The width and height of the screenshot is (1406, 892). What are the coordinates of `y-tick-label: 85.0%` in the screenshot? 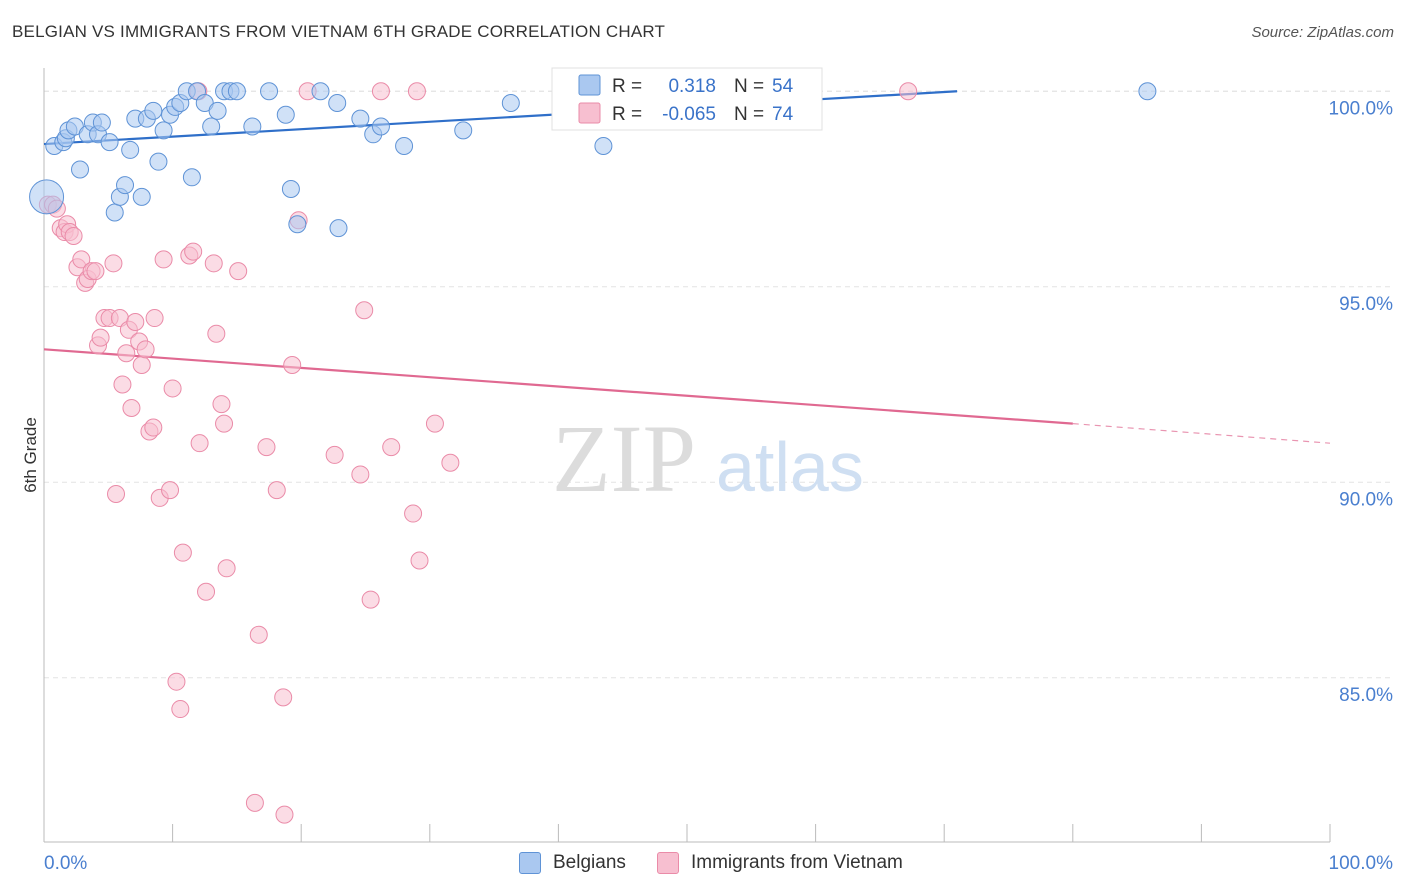 It's located at (1366, 695).